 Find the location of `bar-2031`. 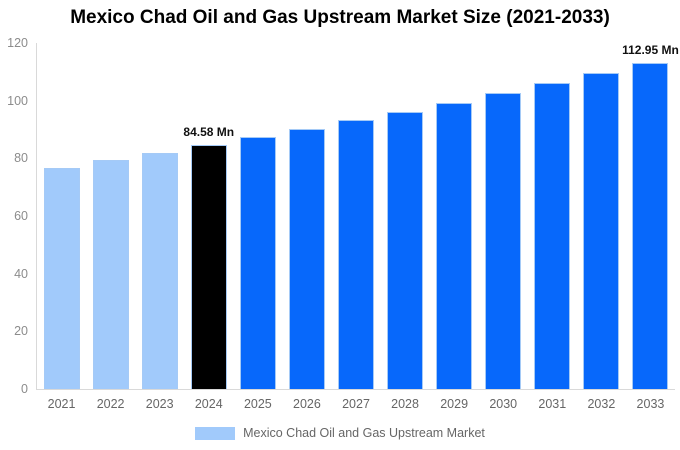

bar-2031 is located at coordinates (552, 236).